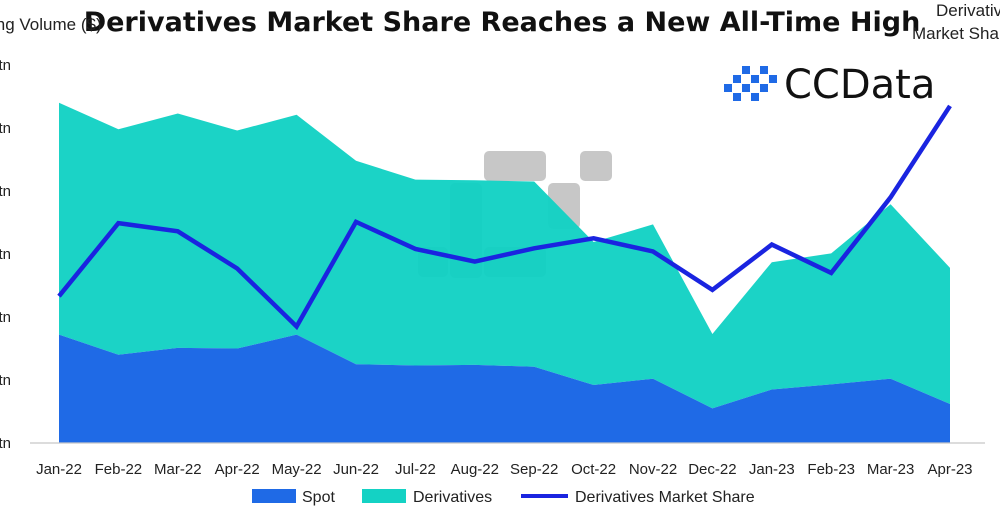  I want to click on x-tick-label: Oct-22, so click(593, 469).